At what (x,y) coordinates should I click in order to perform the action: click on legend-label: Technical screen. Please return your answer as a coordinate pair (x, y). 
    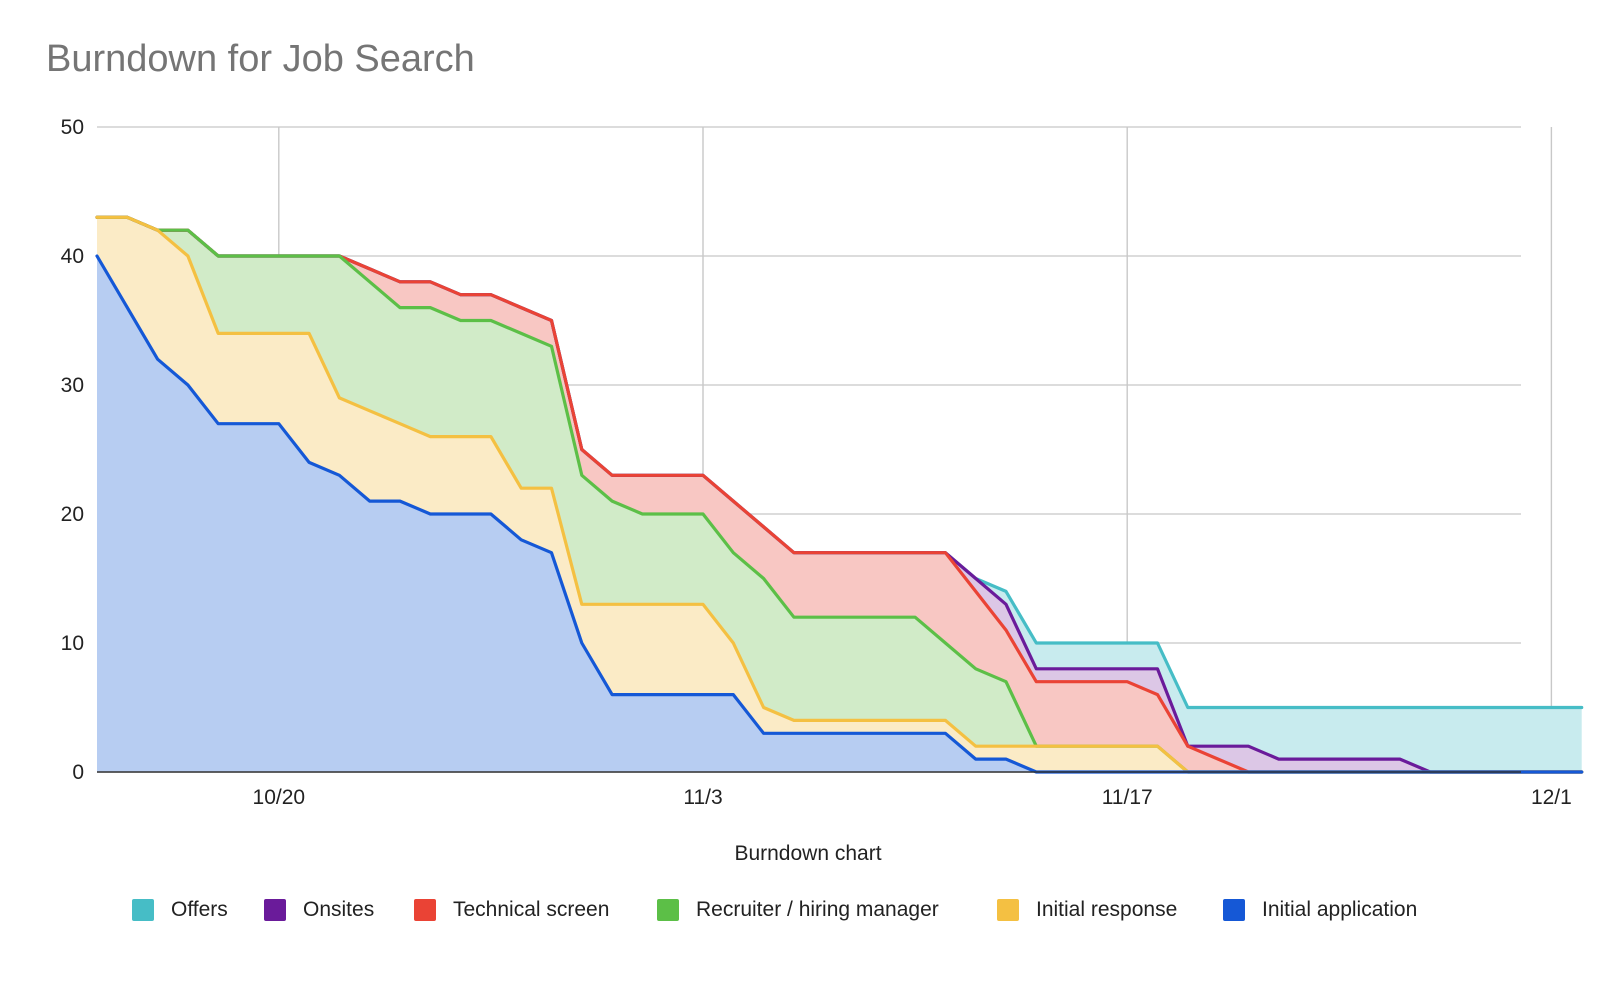
    Looking at the image, I should click on (531, 909).